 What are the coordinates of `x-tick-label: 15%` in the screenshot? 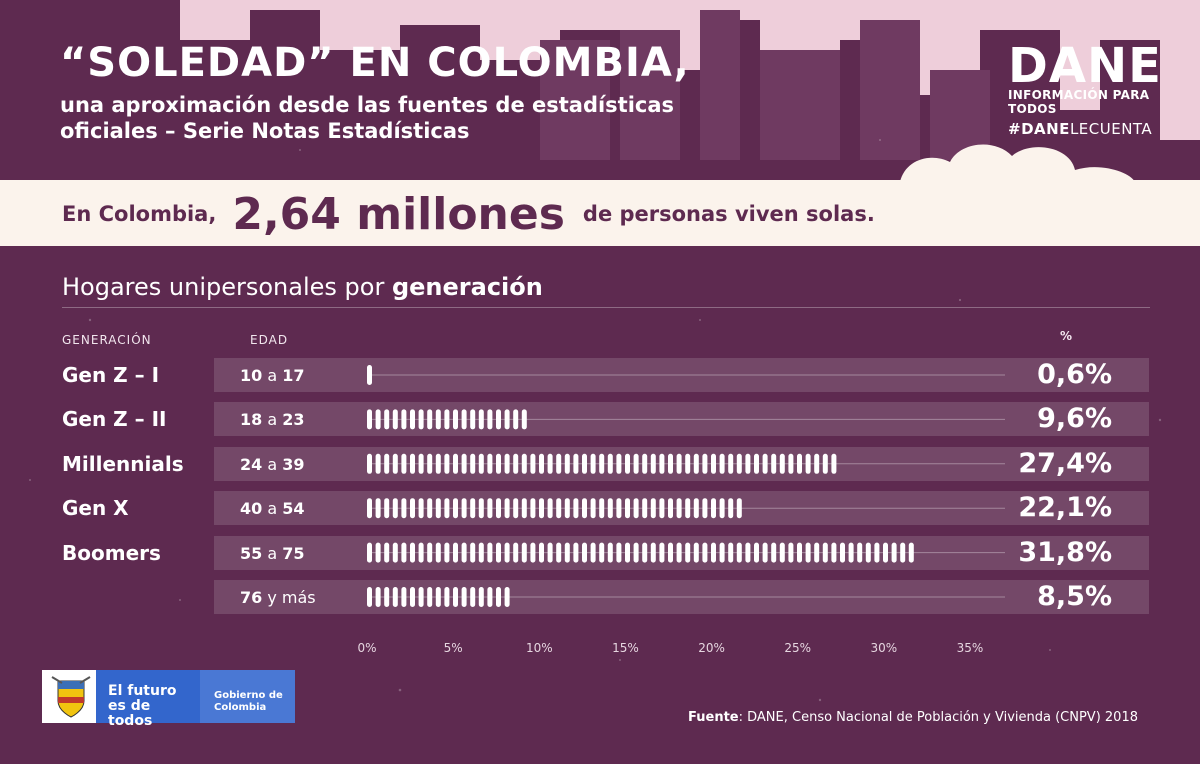 It's located at (625, 648).